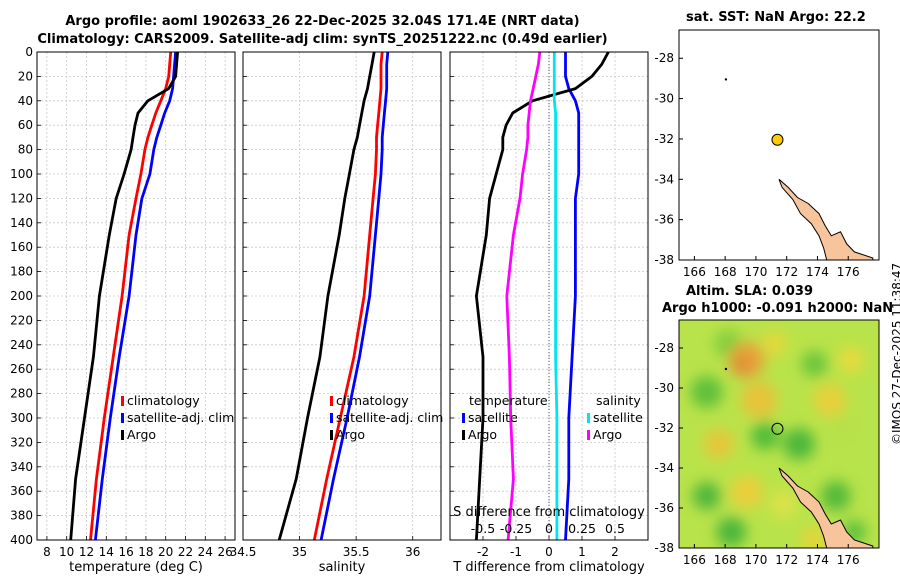 This screenshot has height=580, width=900. Describe the element at coordinates (21, 540) in the screenshot. I see `y-tick-label: 400` at that location.